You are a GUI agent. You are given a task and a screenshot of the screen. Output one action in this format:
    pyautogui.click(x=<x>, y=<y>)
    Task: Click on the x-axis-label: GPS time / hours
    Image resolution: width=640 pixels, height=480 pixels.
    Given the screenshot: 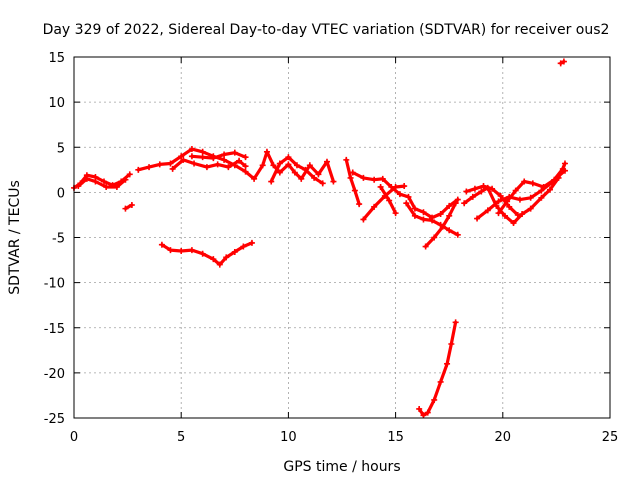 What is the action you would take?
    pyautogui.click(x=341, y=467)
    